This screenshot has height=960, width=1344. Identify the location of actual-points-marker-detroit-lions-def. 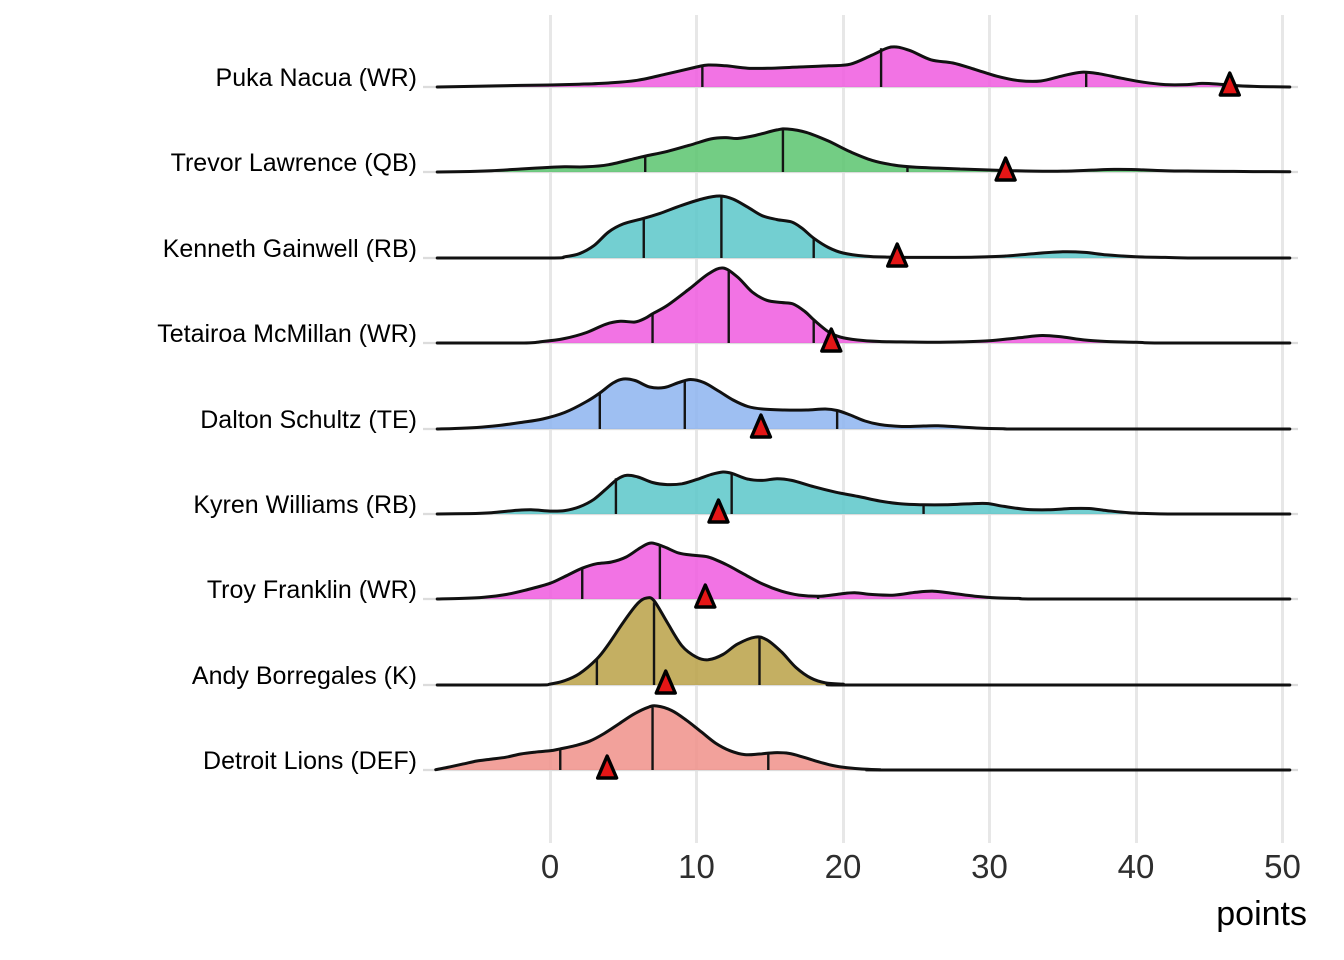
(607, 767).